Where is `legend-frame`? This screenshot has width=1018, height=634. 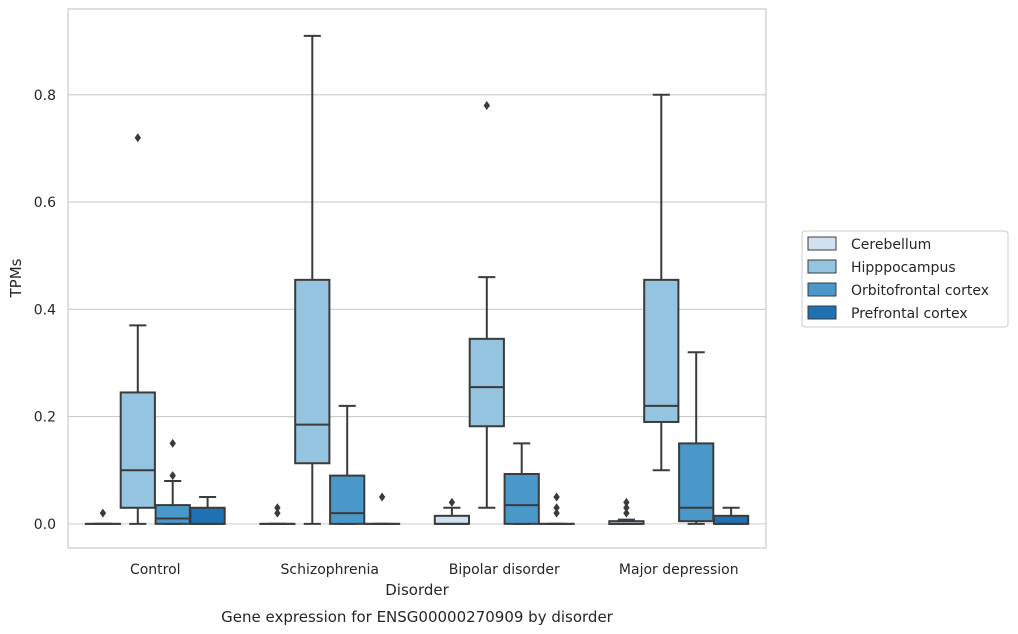
legend-frame is located at coordinates (905, 279).